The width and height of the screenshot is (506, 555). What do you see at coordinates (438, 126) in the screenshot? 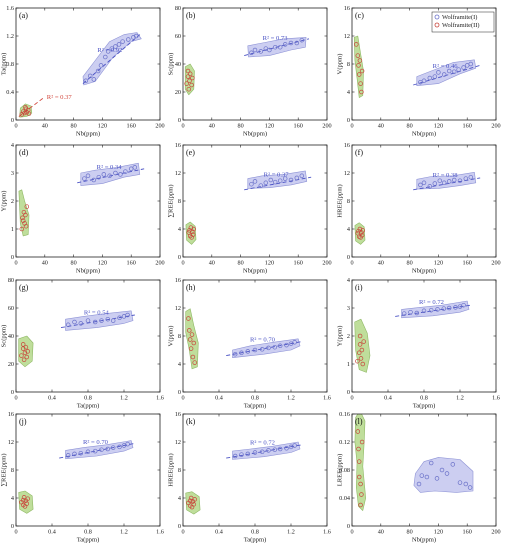
I see `x-tick-label: 120` at bounding box center [438, 126].